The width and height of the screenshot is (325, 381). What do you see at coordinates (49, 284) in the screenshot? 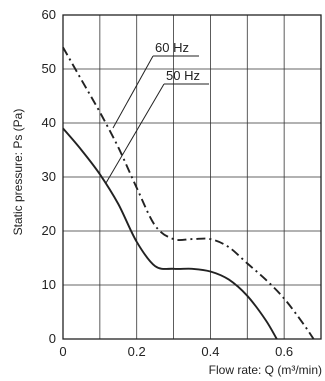
I see `y-tick-label: 10` at bounding box center [49, 284].